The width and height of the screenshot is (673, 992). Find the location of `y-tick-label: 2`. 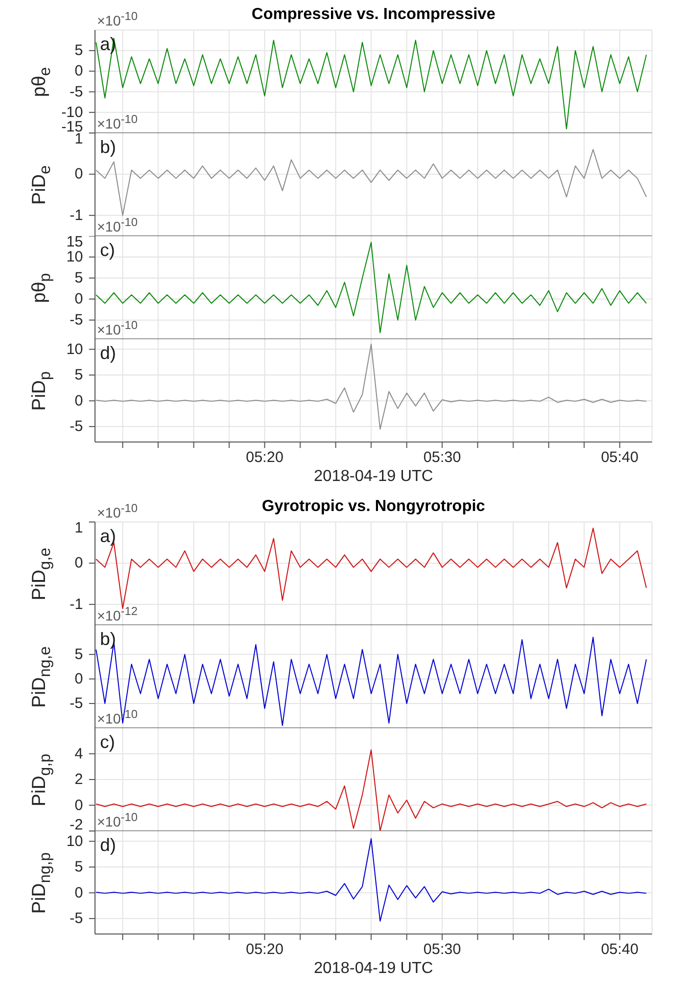

y-tick-label: 2 is located at coordinates (78, 779).